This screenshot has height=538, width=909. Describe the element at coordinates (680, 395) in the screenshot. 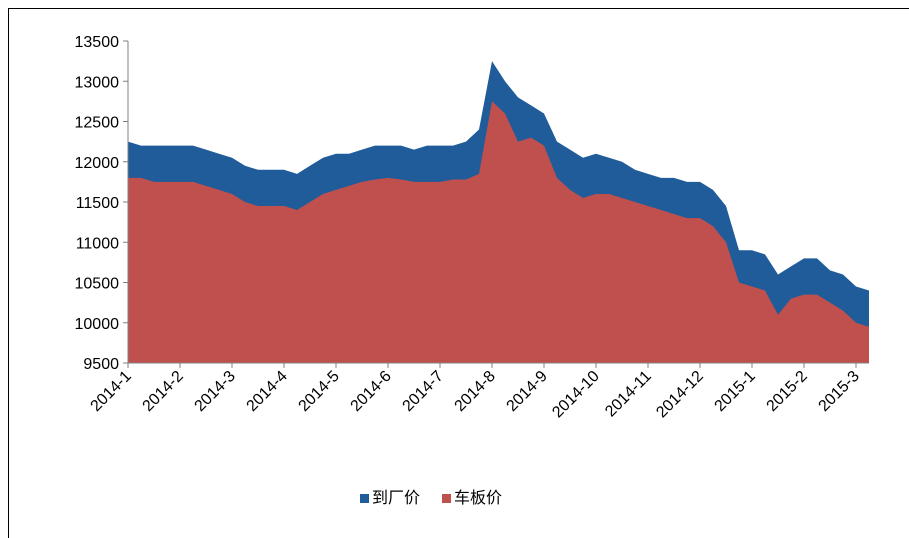

I see `x-tick-label: 2014-12` at that location.